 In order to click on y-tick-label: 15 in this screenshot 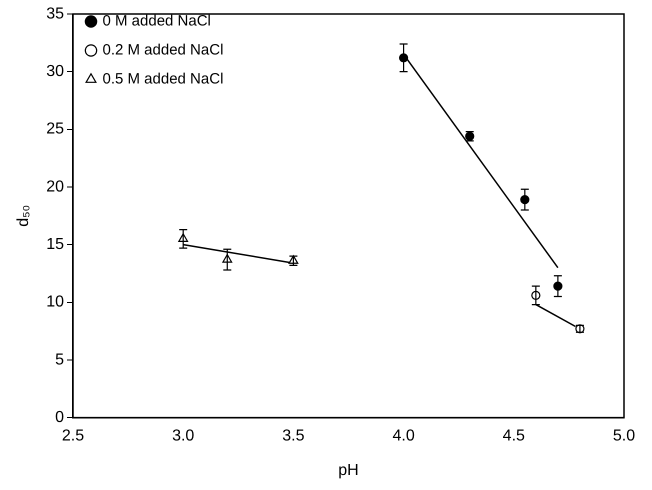, I will do `click(55, 245)`.